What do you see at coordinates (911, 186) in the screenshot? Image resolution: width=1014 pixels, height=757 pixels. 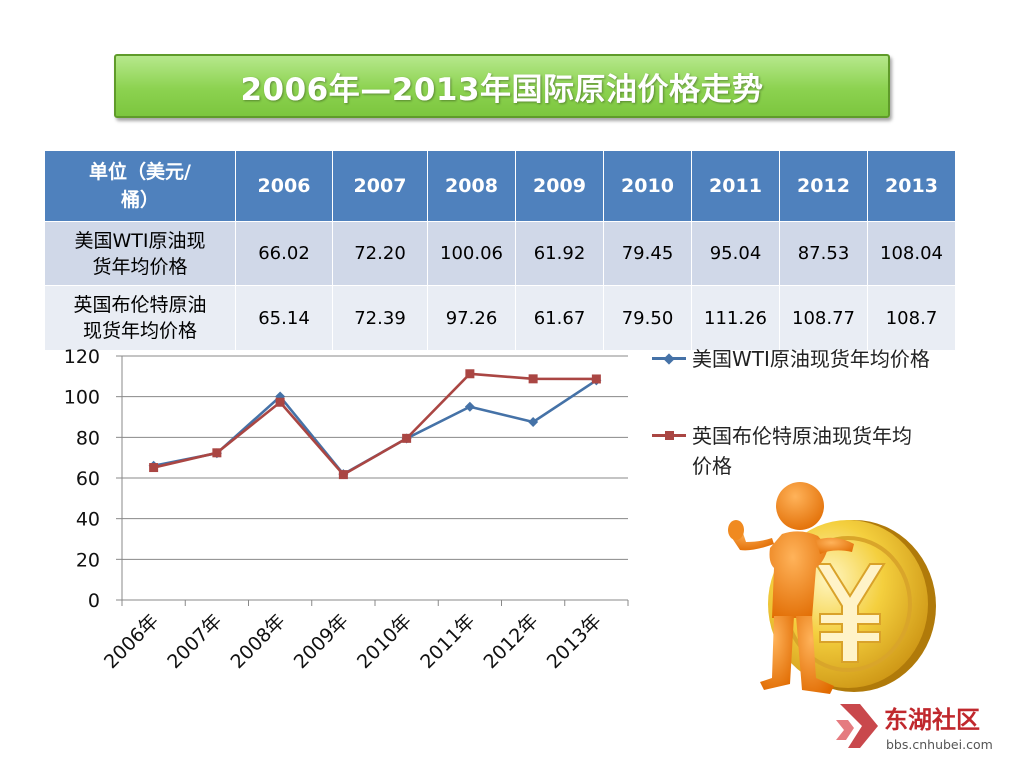 I see `year-header: 2013` at bounding box center [911, 186].